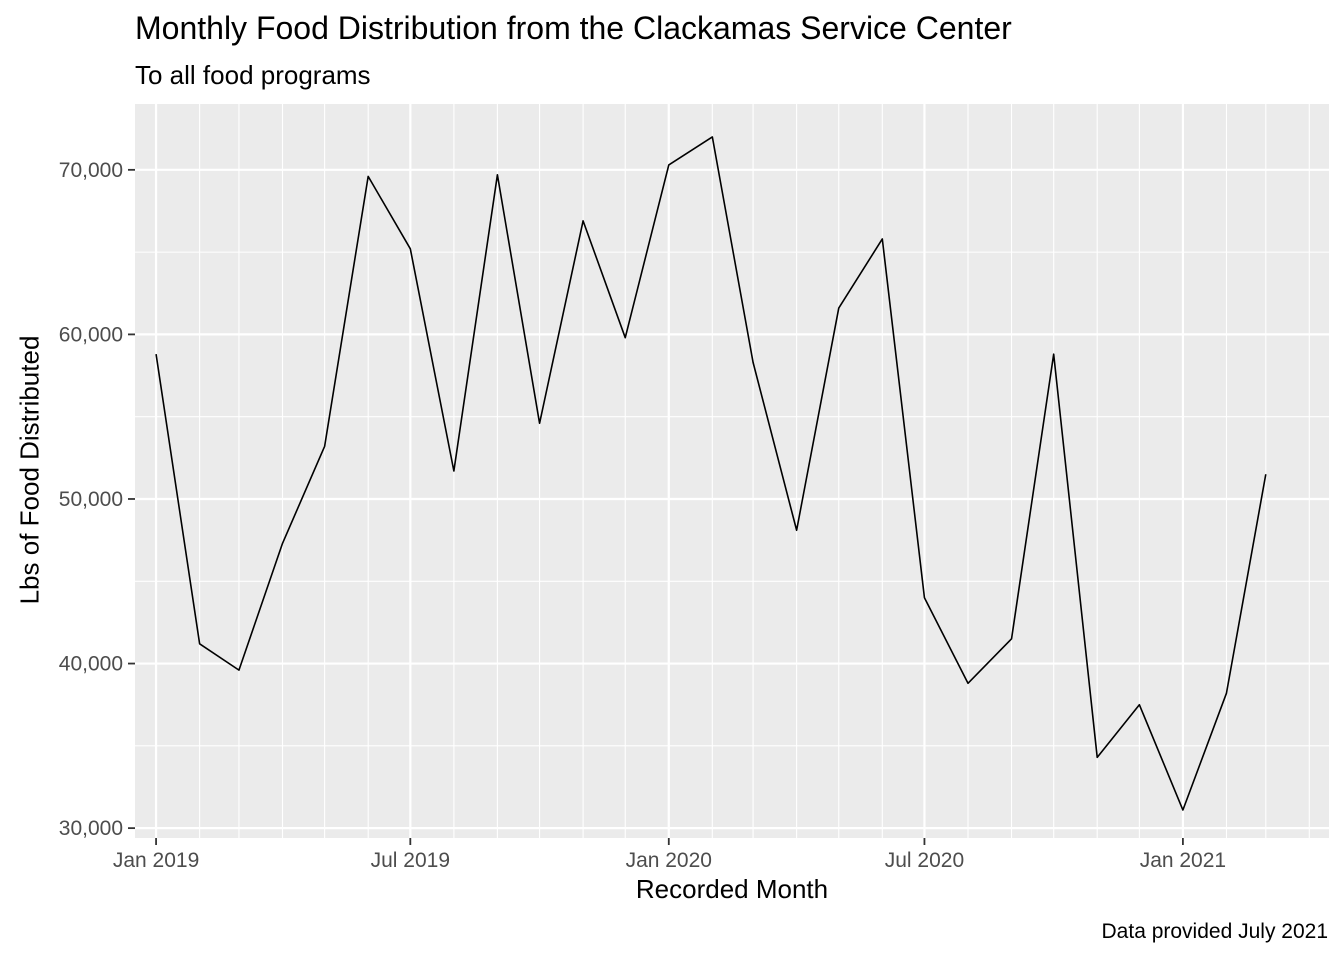  I want to click on chart-caption: Data provided July 2021, so click(1214, 931).